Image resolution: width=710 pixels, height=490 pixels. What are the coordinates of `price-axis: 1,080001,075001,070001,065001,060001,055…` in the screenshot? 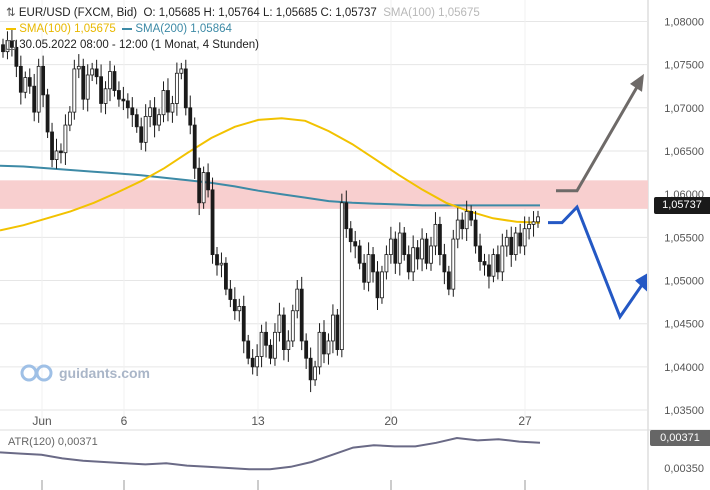 It's located at (684, 216).